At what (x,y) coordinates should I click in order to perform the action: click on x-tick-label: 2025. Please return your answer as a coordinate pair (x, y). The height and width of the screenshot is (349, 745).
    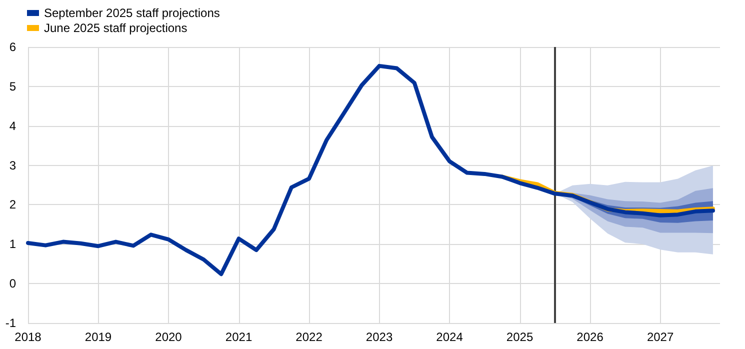
    Looking at the image, I should click on (520, 337).